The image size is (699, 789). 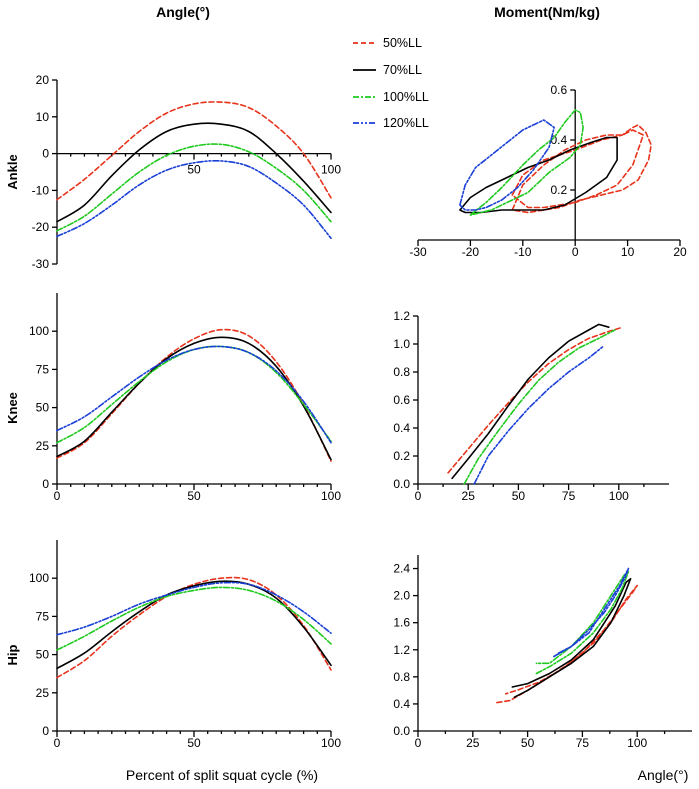 What do you see at coordinates (39, 578) in the screenshot?
I see `hip-angle-y-tick-label: 100` at bounding box center [39, 578].